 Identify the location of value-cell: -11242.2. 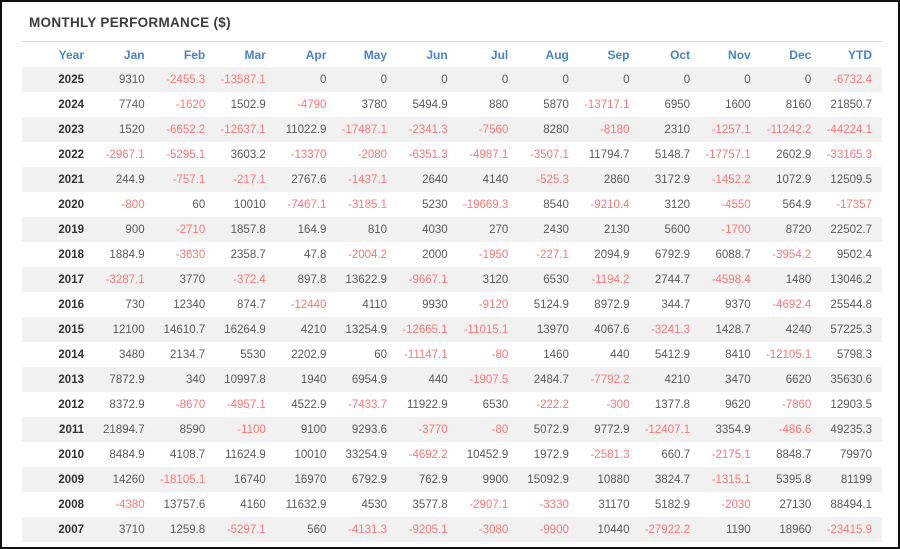
(789, 130).